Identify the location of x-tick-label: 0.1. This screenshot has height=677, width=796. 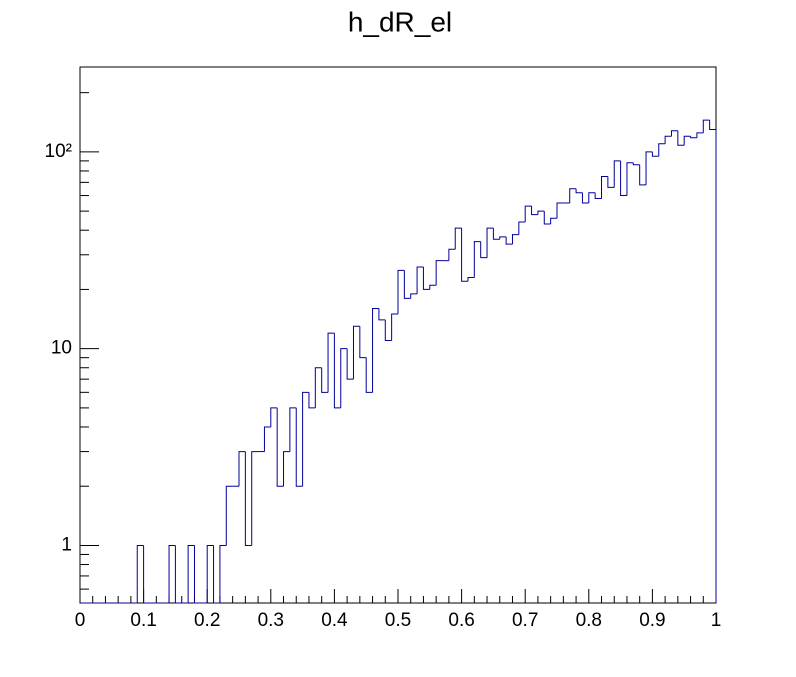
(143, 620).